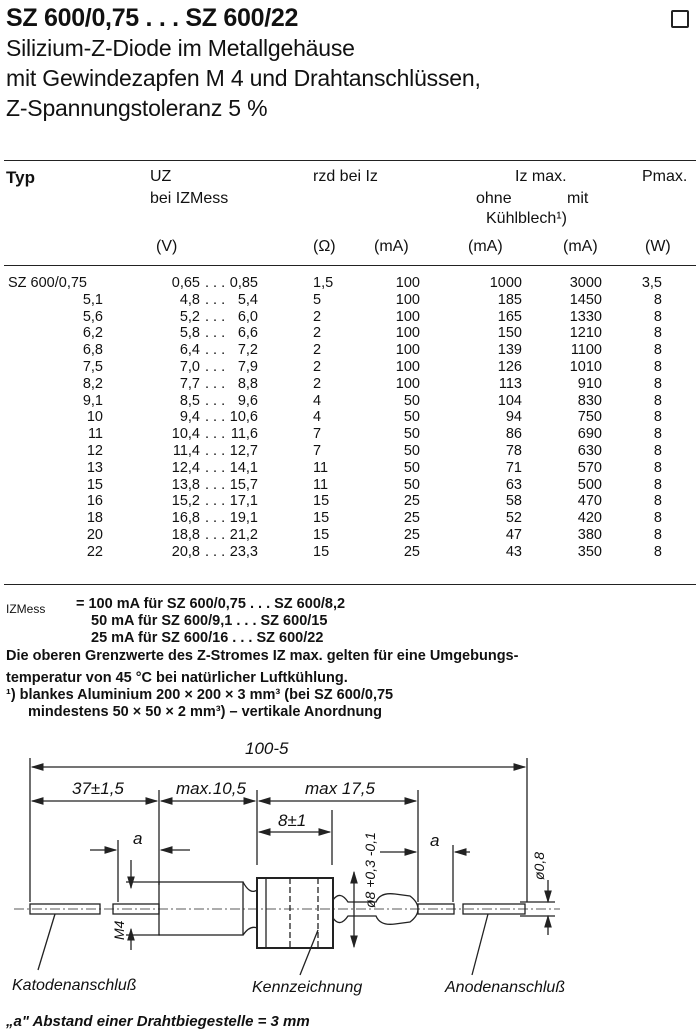  Describe the element at coordinates (350, 333) in the screenshot. I see `table-row: 6,2 5,8 . . . 6,6 2 100 150 1210 8` at that location.